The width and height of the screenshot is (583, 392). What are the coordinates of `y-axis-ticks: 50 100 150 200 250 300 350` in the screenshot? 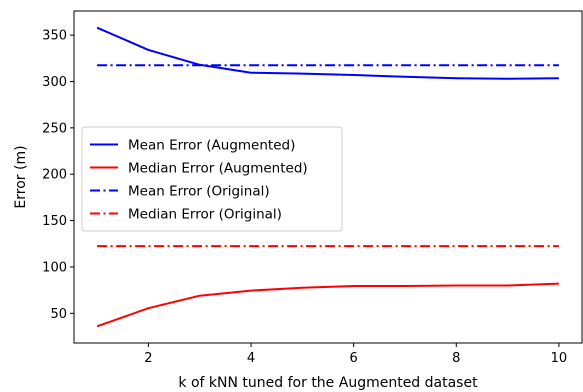 It's located at (58, 175).